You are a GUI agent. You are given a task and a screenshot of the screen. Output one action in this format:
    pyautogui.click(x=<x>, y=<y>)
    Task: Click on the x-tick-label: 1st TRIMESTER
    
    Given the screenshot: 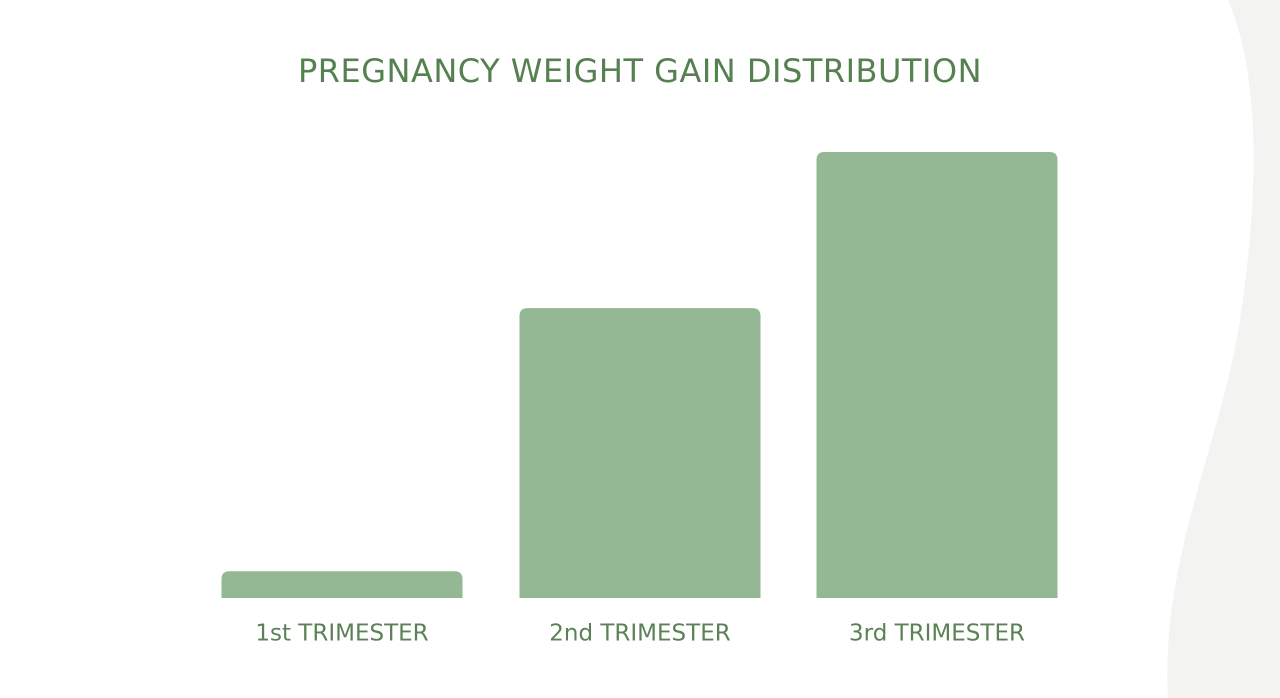 What is the action you would take?
    pyautogui.click(x=341, y=634)
    